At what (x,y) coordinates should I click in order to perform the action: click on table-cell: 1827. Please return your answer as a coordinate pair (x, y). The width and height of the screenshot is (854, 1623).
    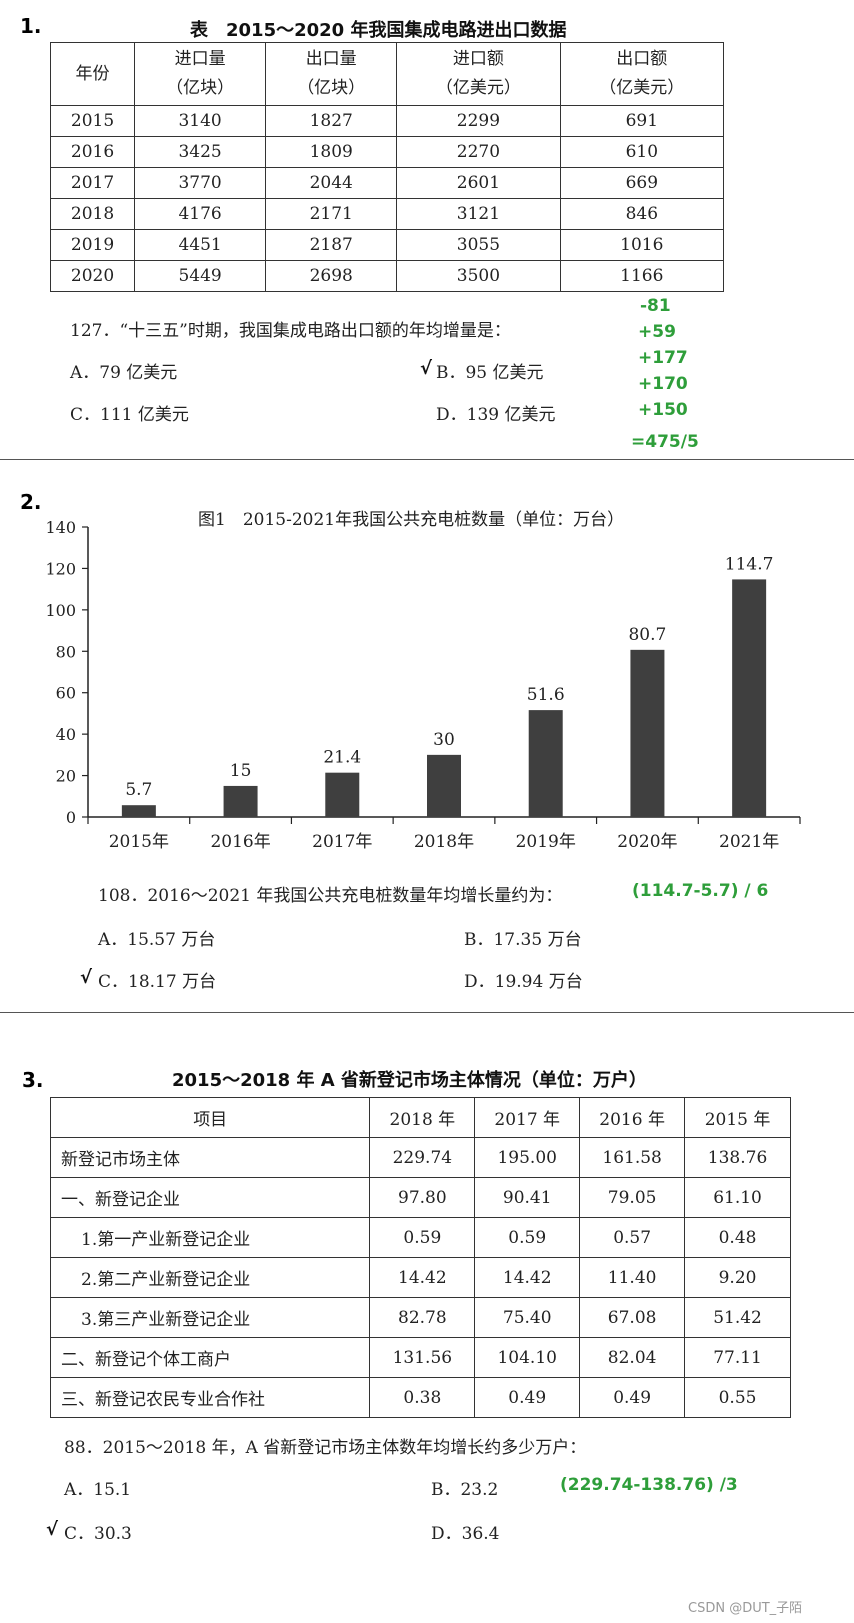
    Looking at the image, I should click on (331, 121).